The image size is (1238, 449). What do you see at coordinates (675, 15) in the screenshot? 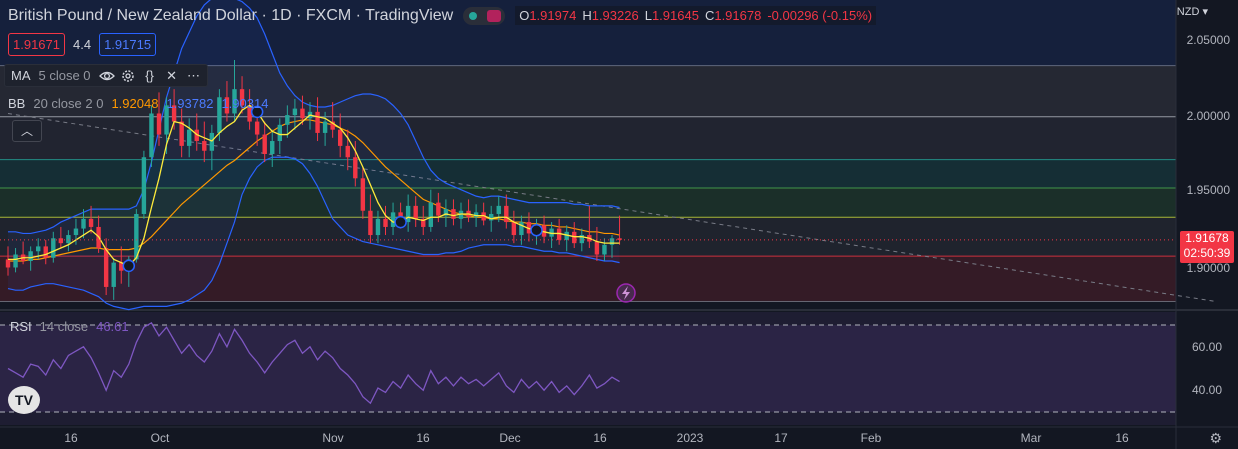
I see `ohlc-value: 1.91645` at bounding box center [675, 15].